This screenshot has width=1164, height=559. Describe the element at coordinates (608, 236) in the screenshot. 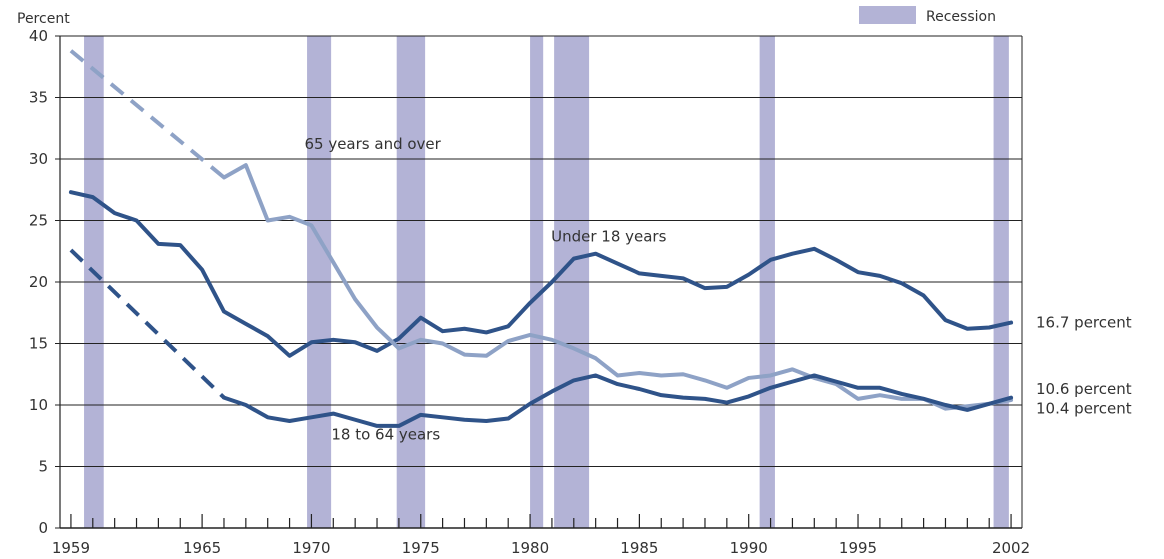

I see `series-label-under-18-years: Under 18 years` at that location.